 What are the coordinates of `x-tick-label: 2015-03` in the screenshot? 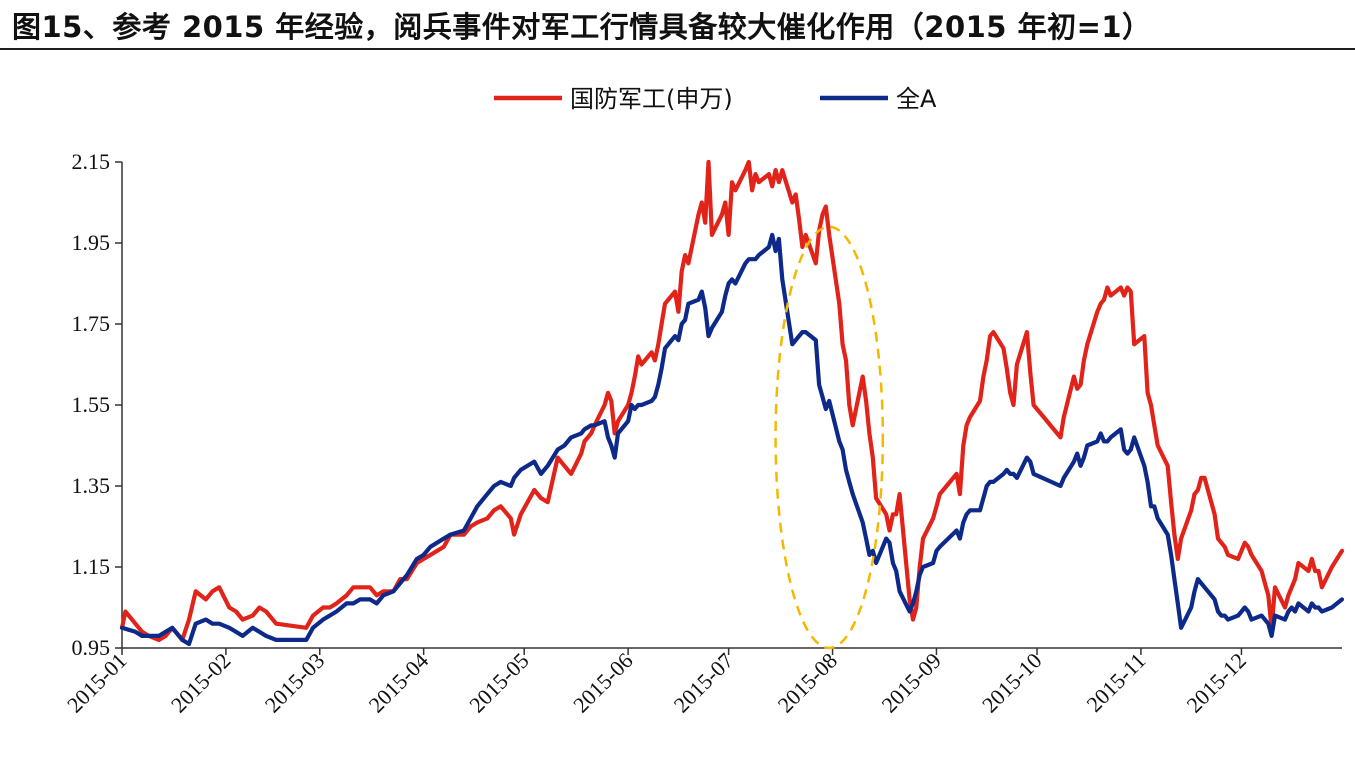 It's located at (295, 683).